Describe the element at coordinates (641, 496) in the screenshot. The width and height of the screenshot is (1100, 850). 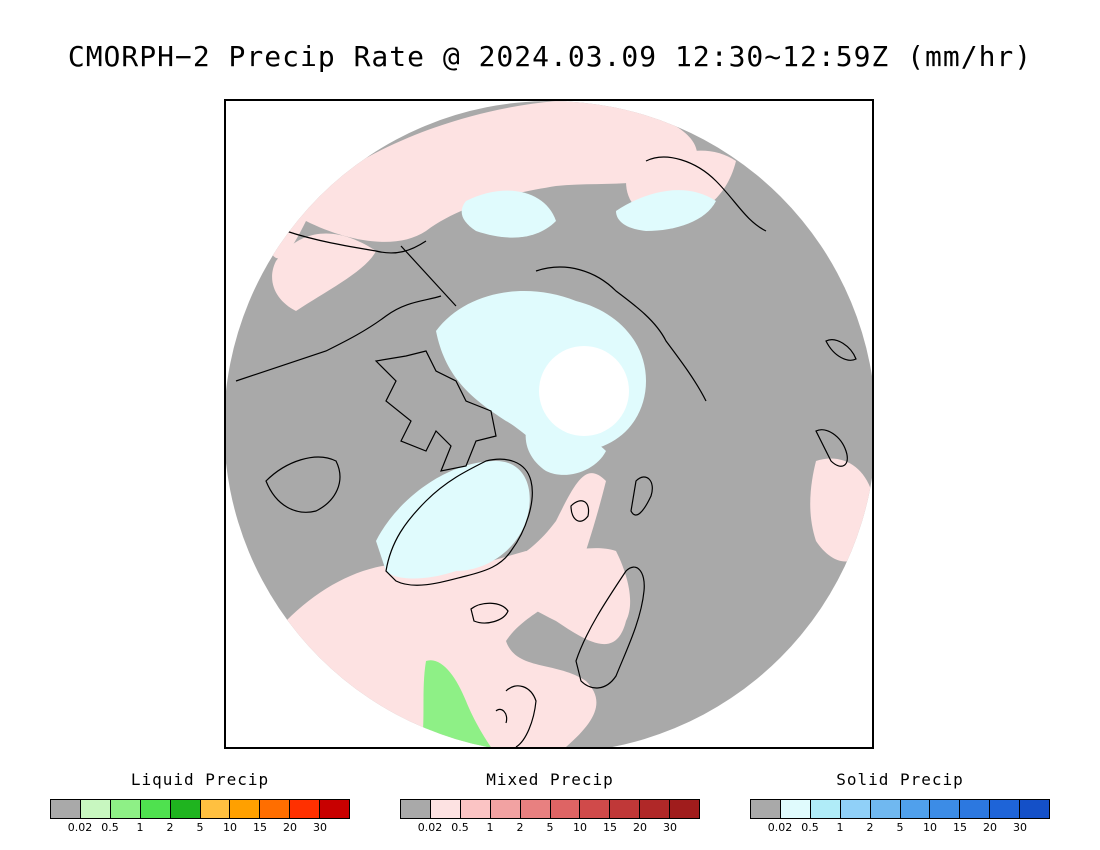
I see `coastline-novaya-zemlya` at that location.